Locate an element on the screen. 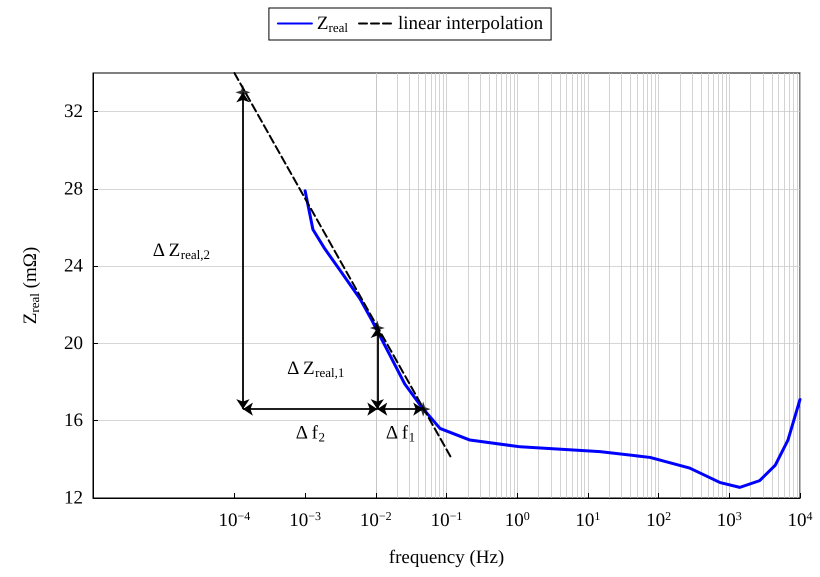 The width and height of the screenshot is (820, 577). y-tick-label: 20 is located at coordinates (73, 343).